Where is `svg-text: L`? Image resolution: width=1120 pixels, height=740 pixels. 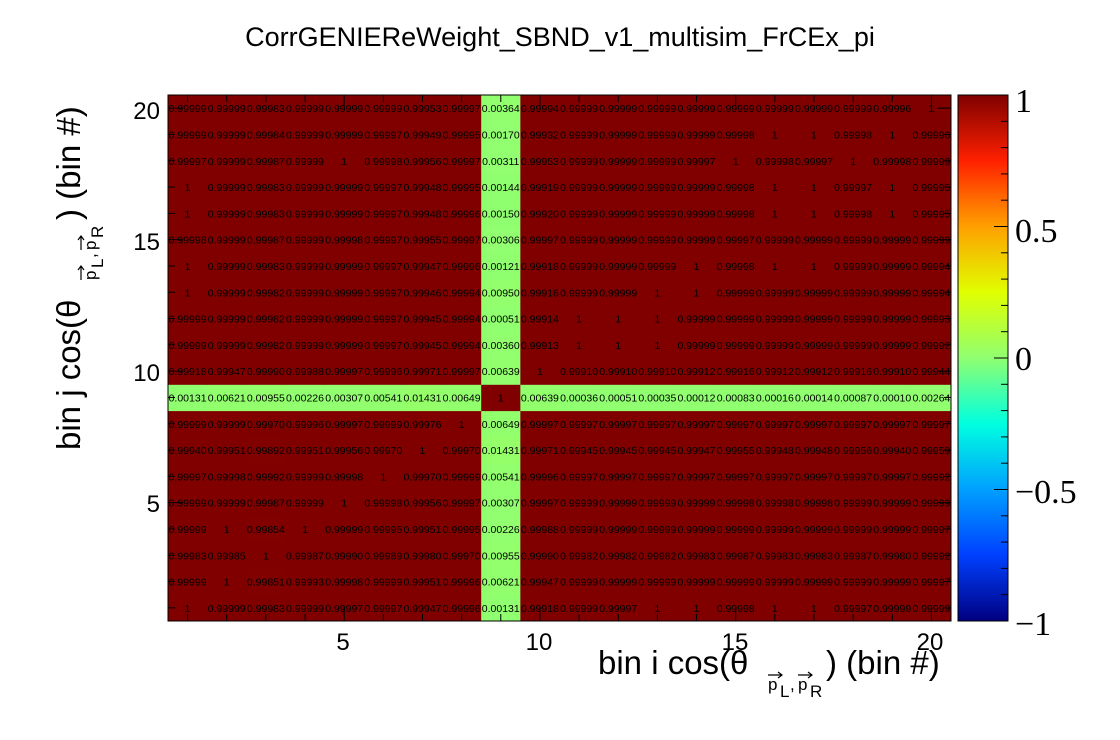
svg-text: L is located at coordinates (97, 263).